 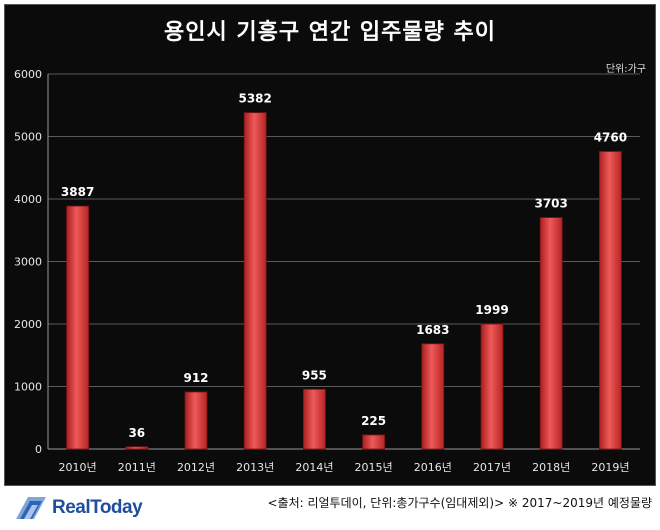 What do you see at coordinates (31, 508) in the screenshot?
I see `realtoday-logo-icon` at bounding box center [31, 508].